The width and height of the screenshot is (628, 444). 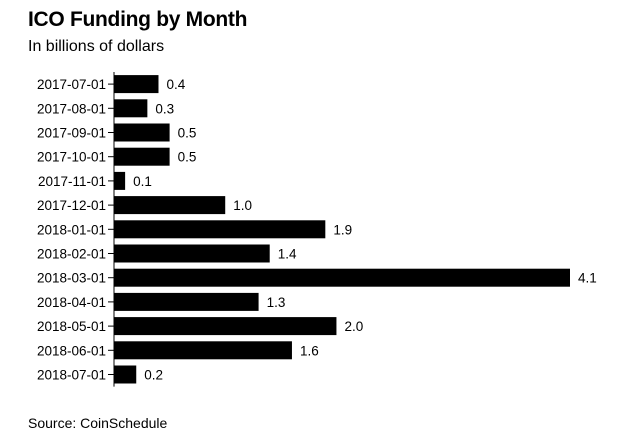 I want to click on category-label: 2017-12-01, so click(x=71, y=205).